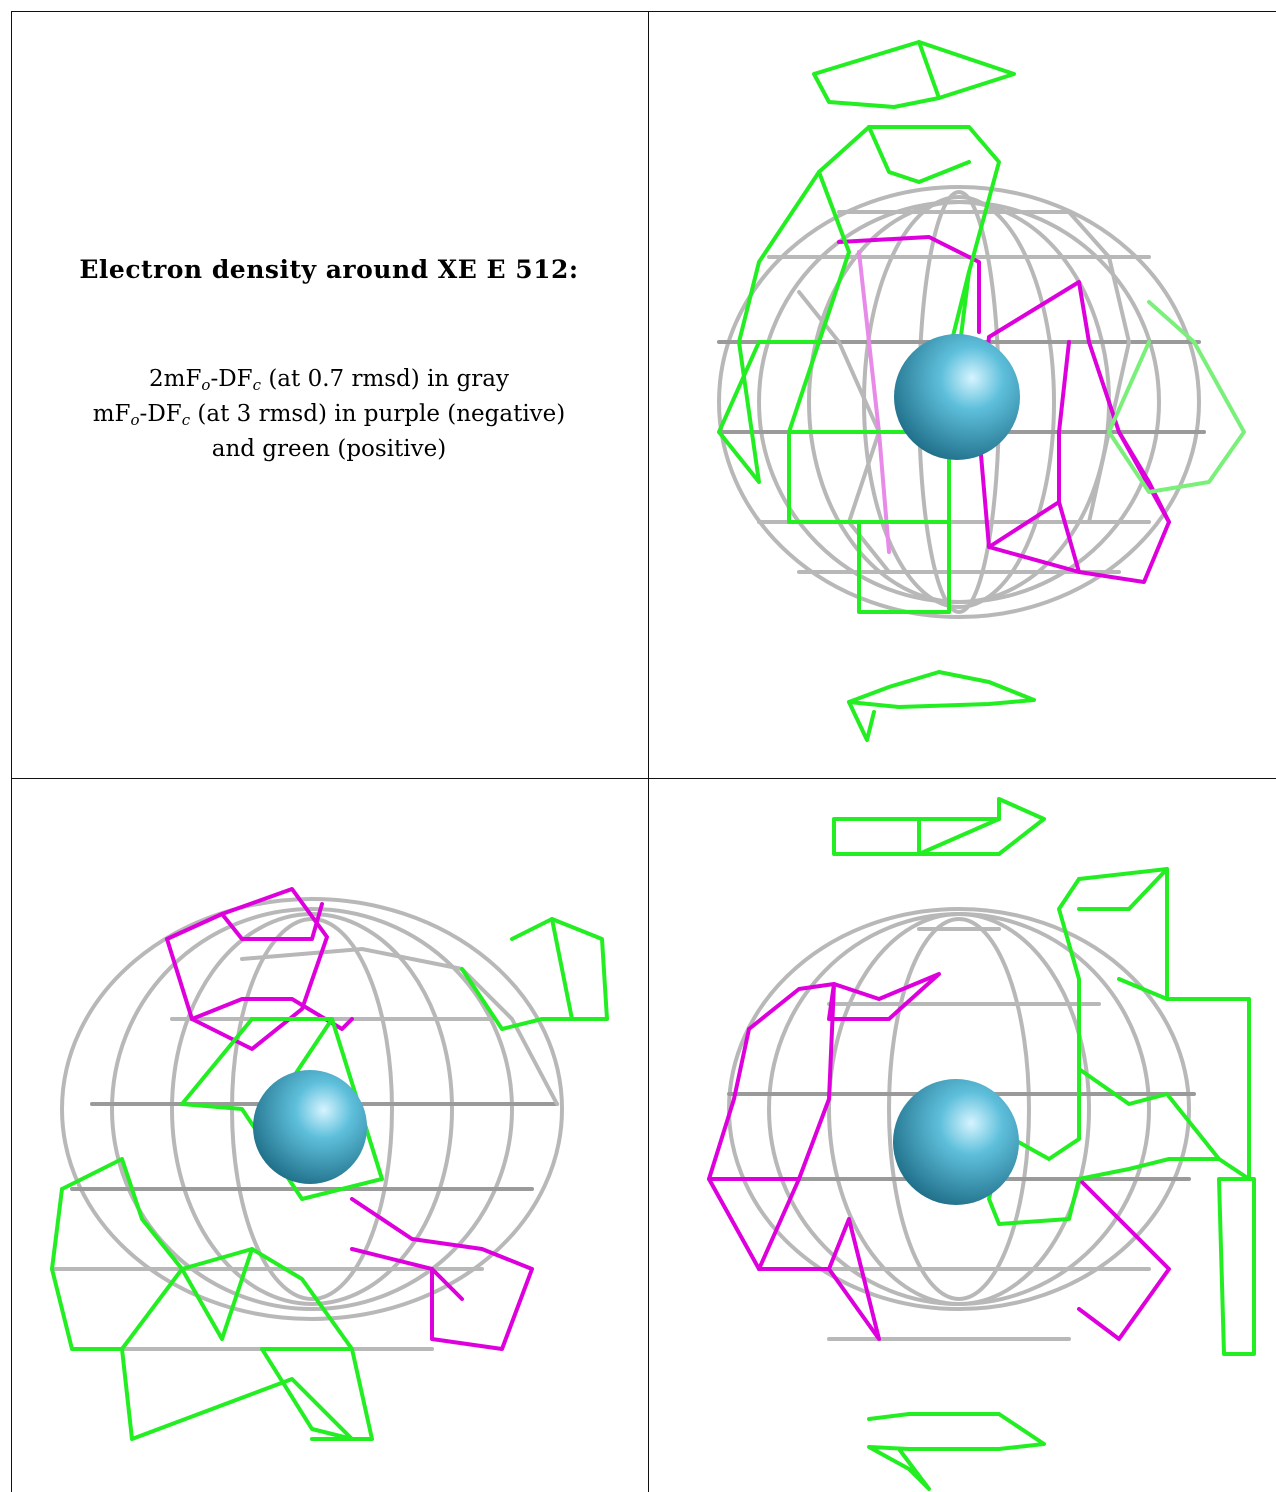  I want to click on legend-line-gray: 2mFo-DFc (at 0.7 rmsd) in gray, so click(329, 379).